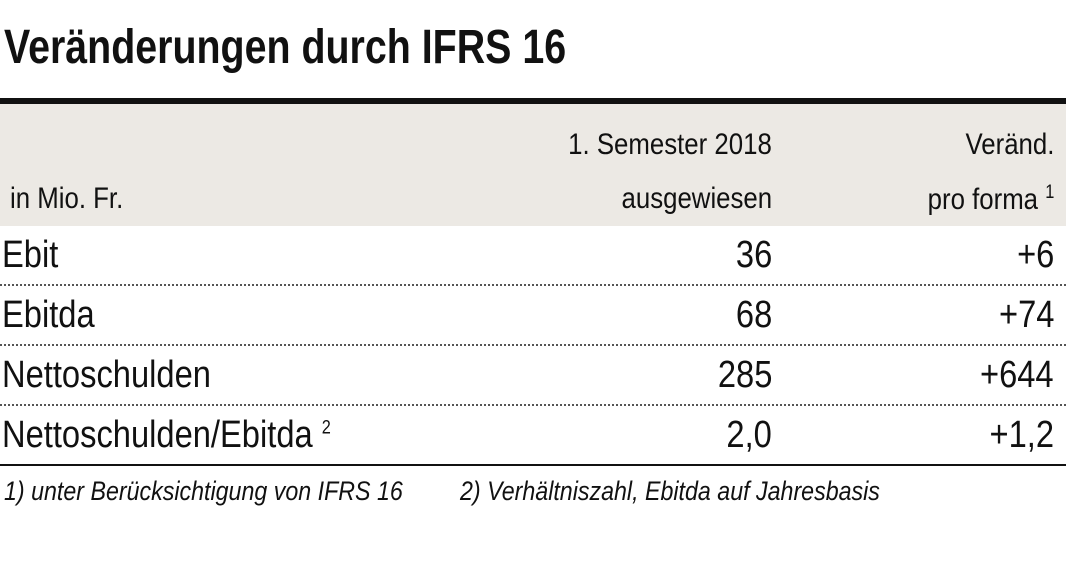  Describe the element at coordinates (533, 256) in the screenshot. I see `table-row: Ebit 36 +6` at that location.